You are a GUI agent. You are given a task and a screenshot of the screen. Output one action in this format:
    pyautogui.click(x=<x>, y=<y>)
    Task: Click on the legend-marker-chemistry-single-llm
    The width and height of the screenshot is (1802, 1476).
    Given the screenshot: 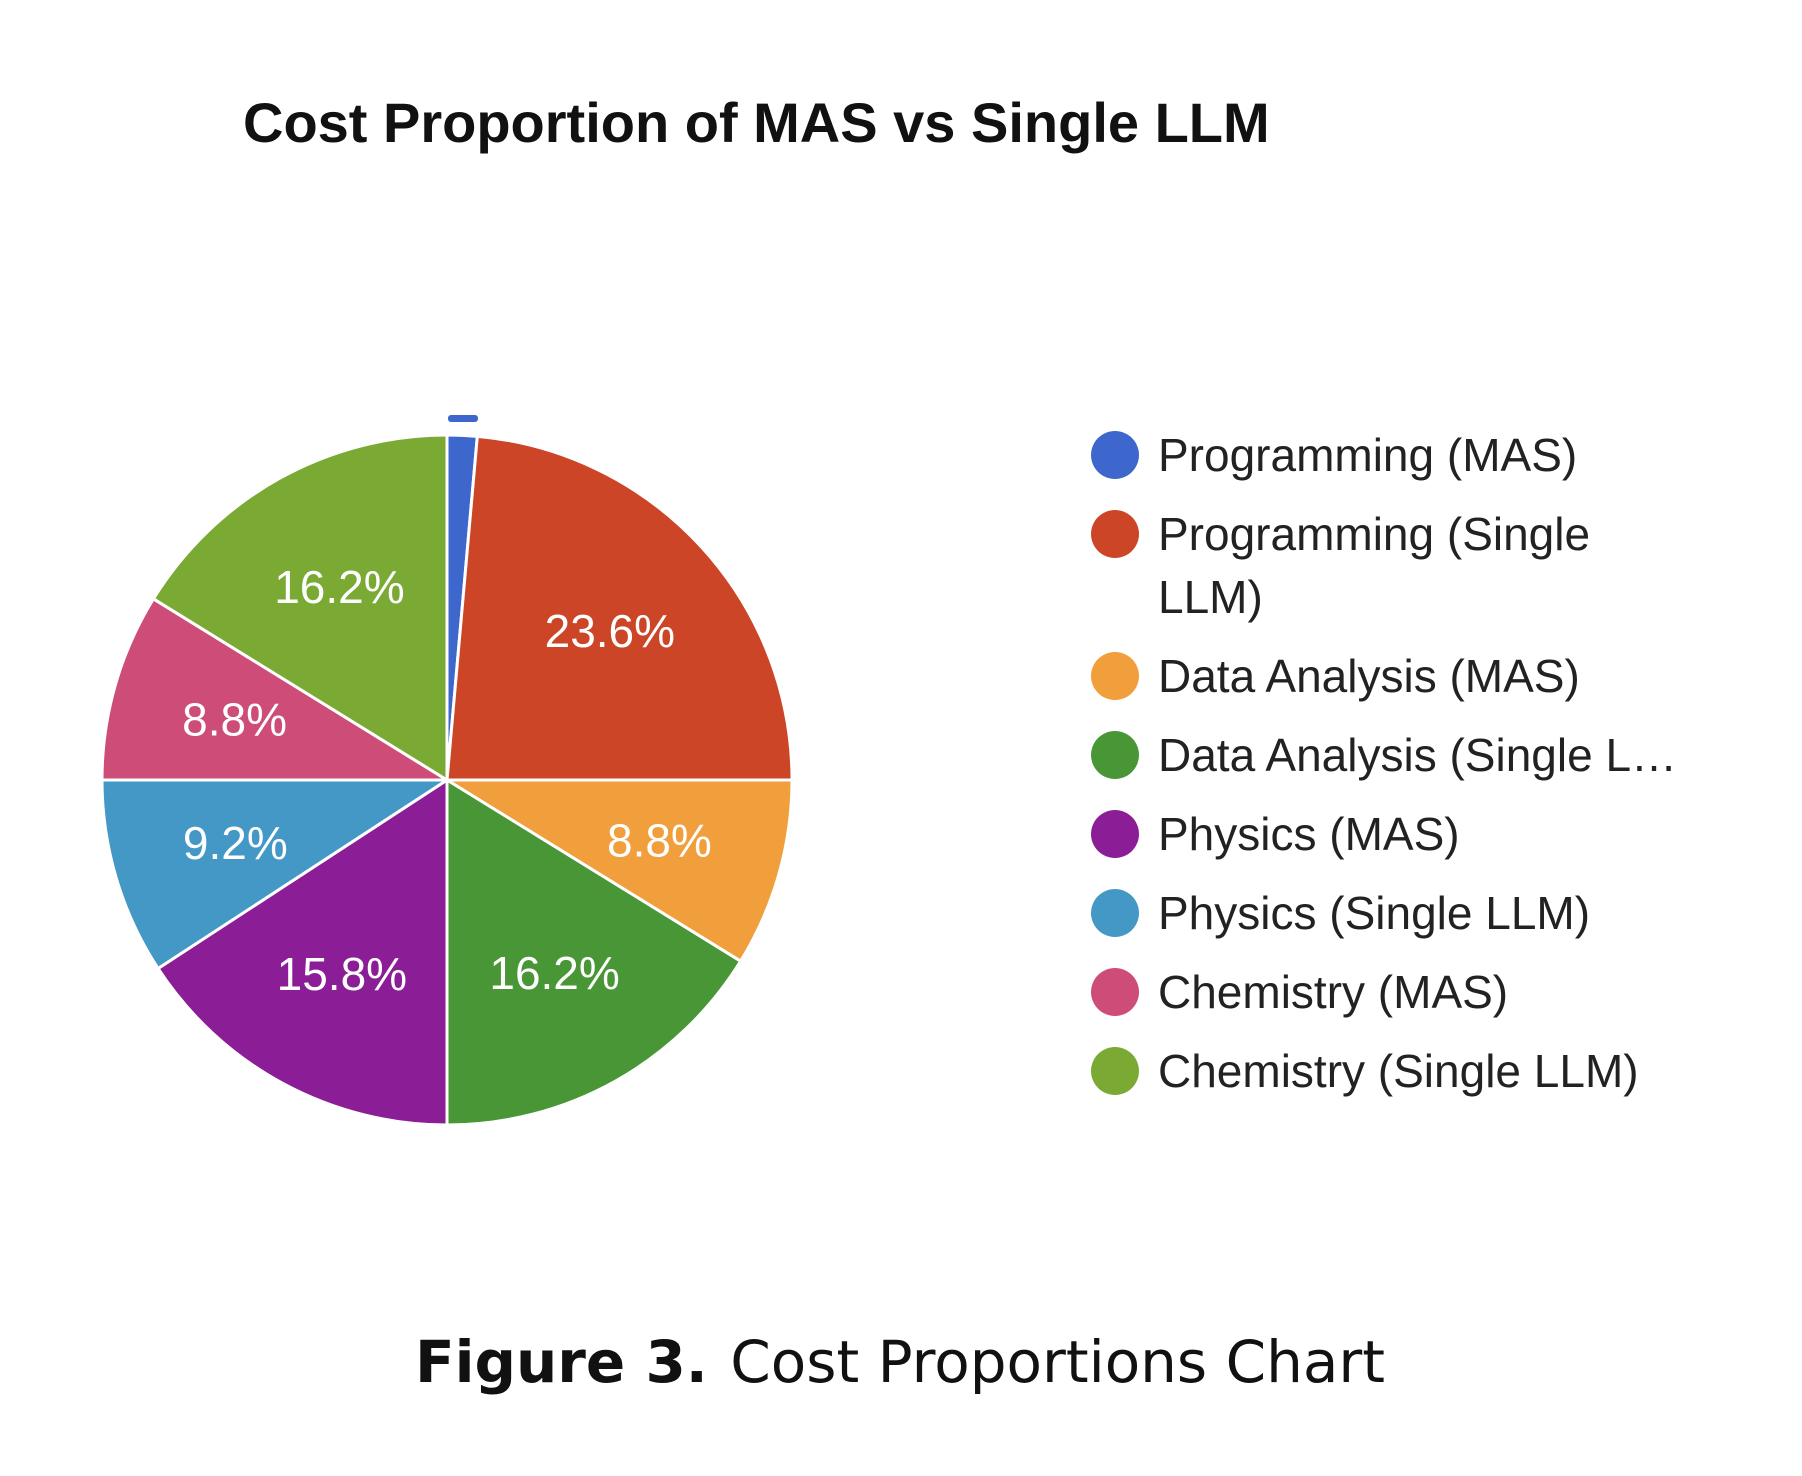 What is the action you would take?
    pyautogui.click(x=1115, y=1071)
    